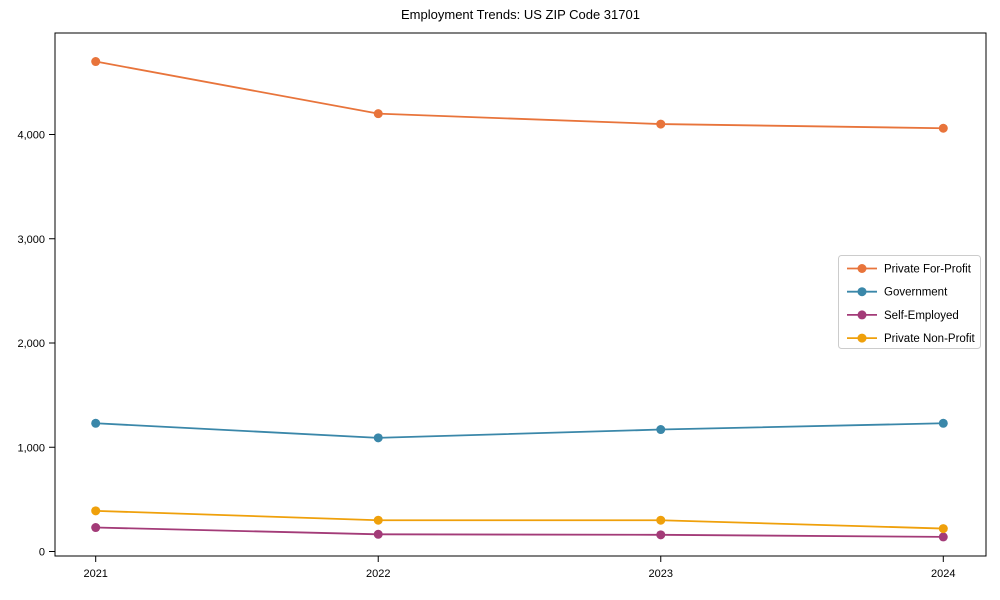 This screenshot has width=1000, height=600. What do you see at coordinates (519, 95) in the screenshot?
I see `series-line-private-for-profit` at bounding box center [519, 95].